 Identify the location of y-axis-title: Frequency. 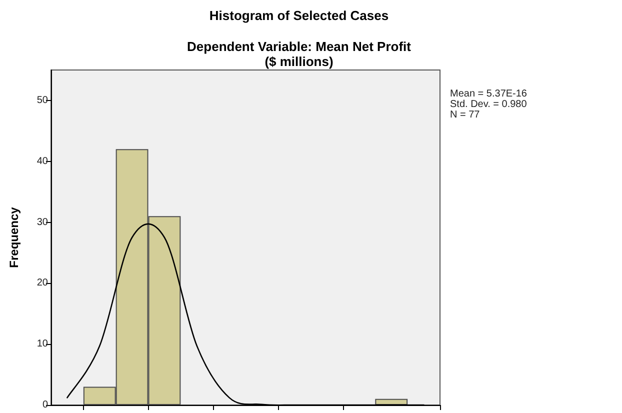
(14, 237).